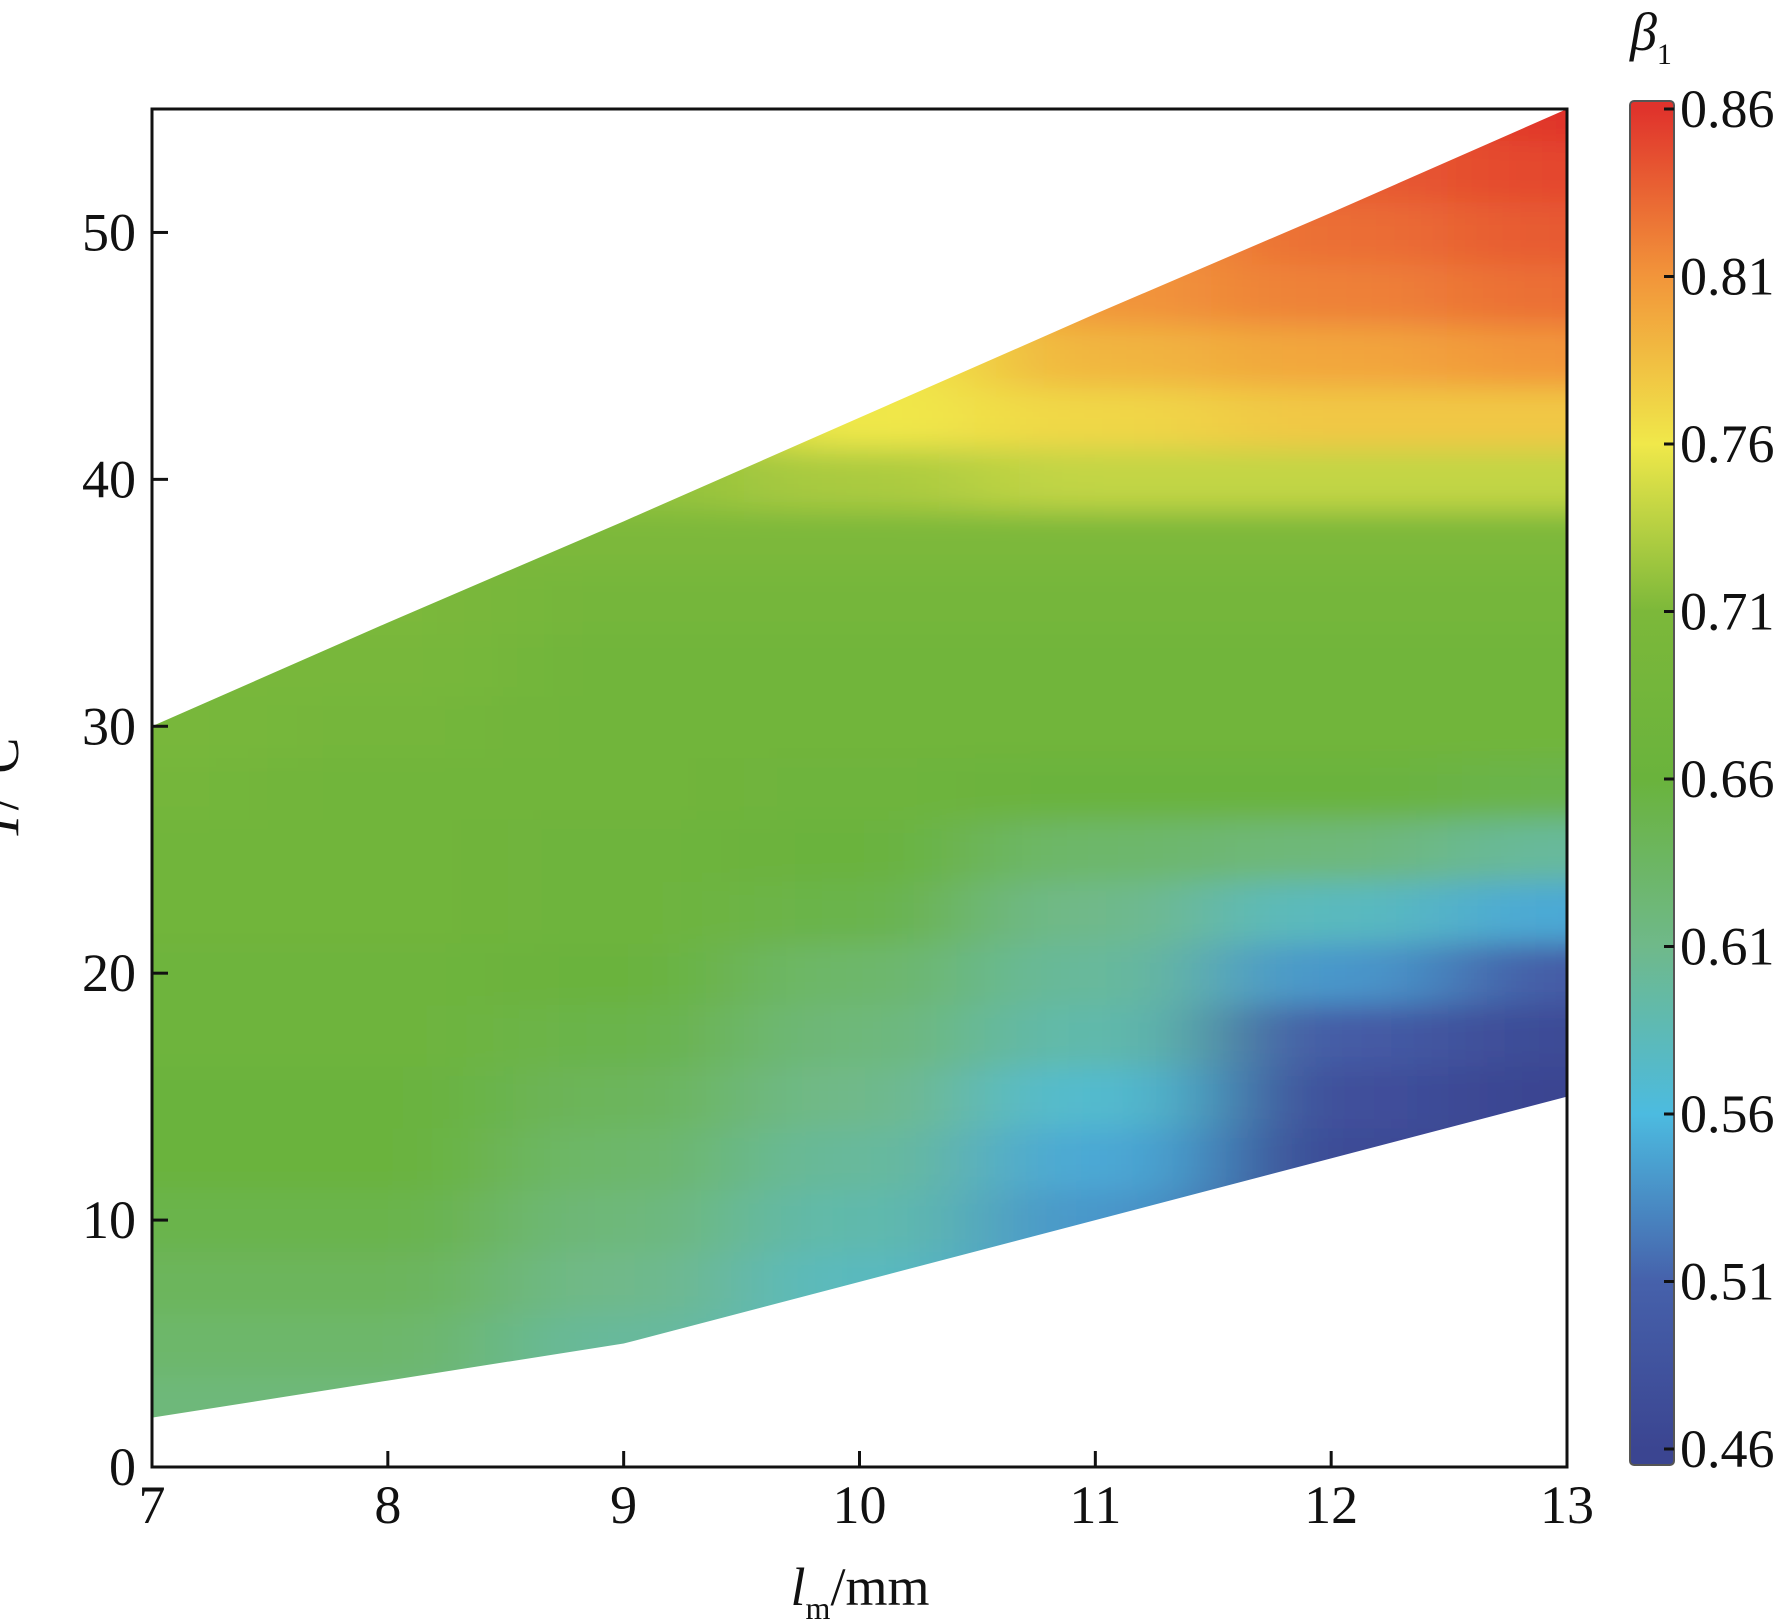 The width and height of the screenshot is (1792, 1624). I want to click on colorbar-tick-label: 0.51, so click(1727, 1282).